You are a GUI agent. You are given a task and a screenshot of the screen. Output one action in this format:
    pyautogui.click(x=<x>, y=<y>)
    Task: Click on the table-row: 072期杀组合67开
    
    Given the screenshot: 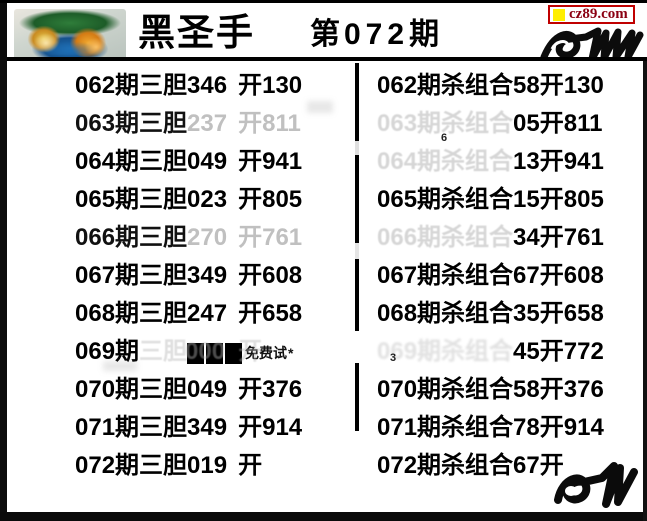 What is the action you would take?
    pyautogui.click(x=500, y=466)
    